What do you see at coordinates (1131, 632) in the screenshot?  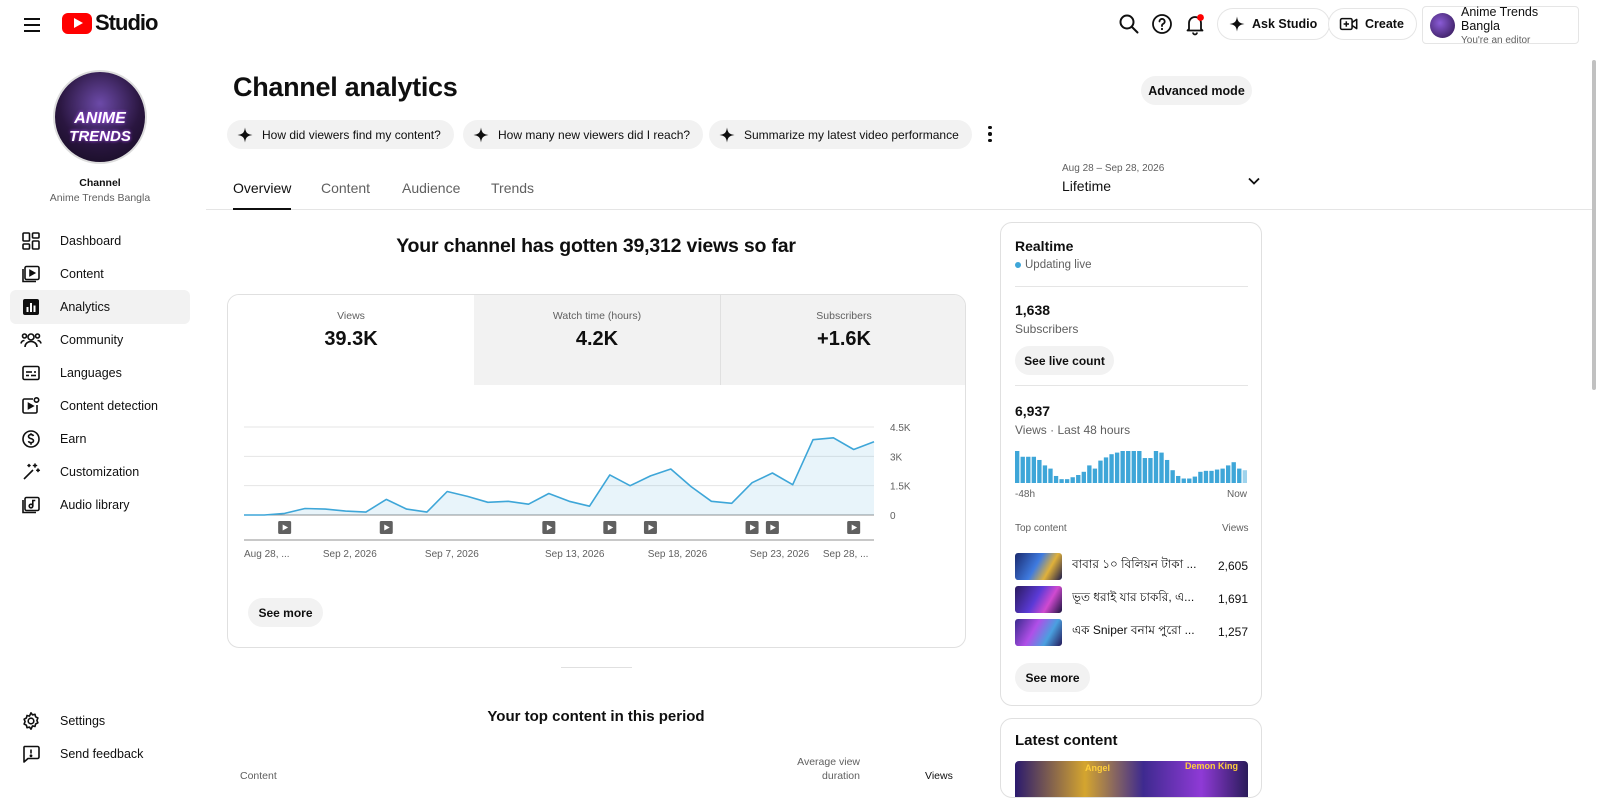 I see `top-content-item: এক Sniper বনাম পুরো ... 1,257` at bounding box center [1131, 632].